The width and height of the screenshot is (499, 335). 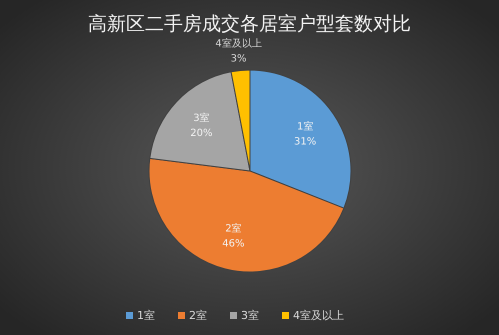 What do you see at coordinates (201, 118) in the screenshot?
I see `slice-label: 3室` at bounding box center [201, 118].